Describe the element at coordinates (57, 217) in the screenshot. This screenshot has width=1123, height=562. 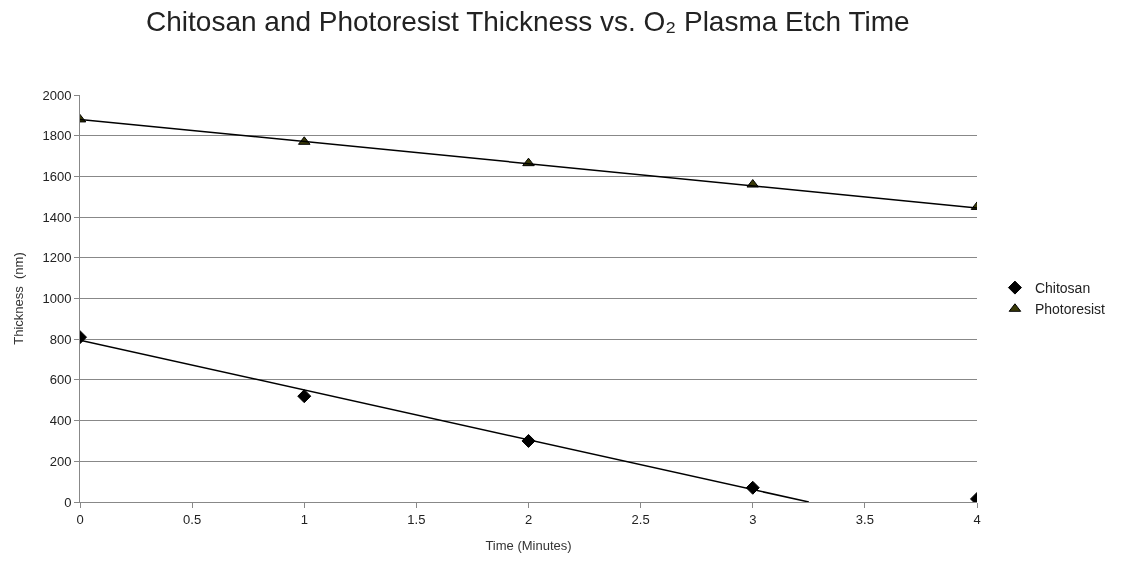
I see `y-tick-label: 1400` at that location.